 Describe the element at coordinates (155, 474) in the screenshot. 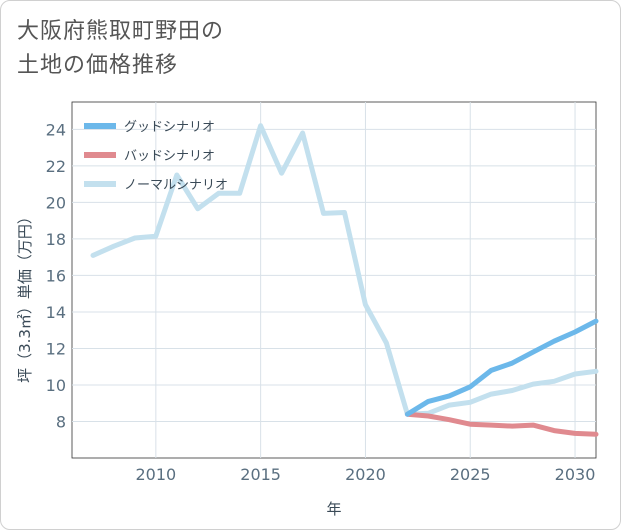

I see `x-tick-label: 2010` at that location.